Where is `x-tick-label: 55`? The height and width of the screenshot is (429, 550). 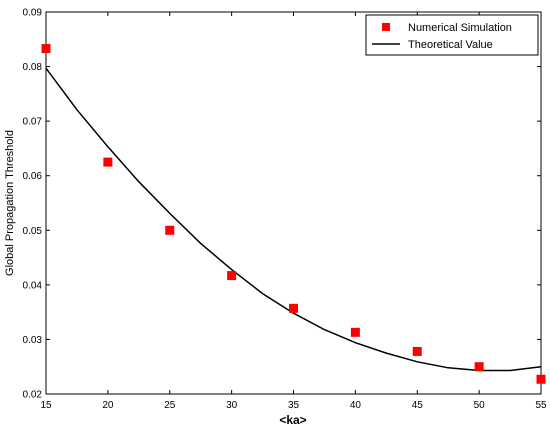
x-tick-label: 55 is located at coordinates (541, 405).